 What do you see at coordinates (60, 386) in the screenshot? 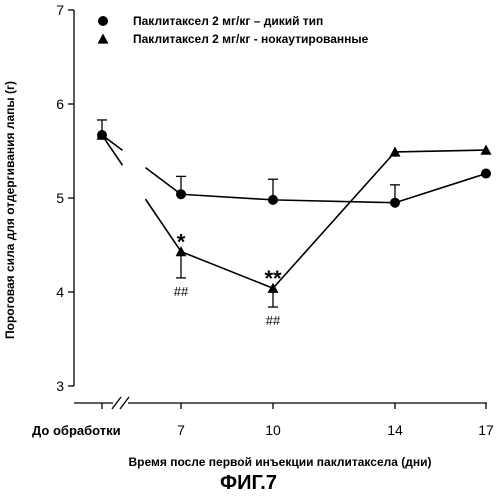
I see `y-tick-label: 3` at bounding box center [60, 386].